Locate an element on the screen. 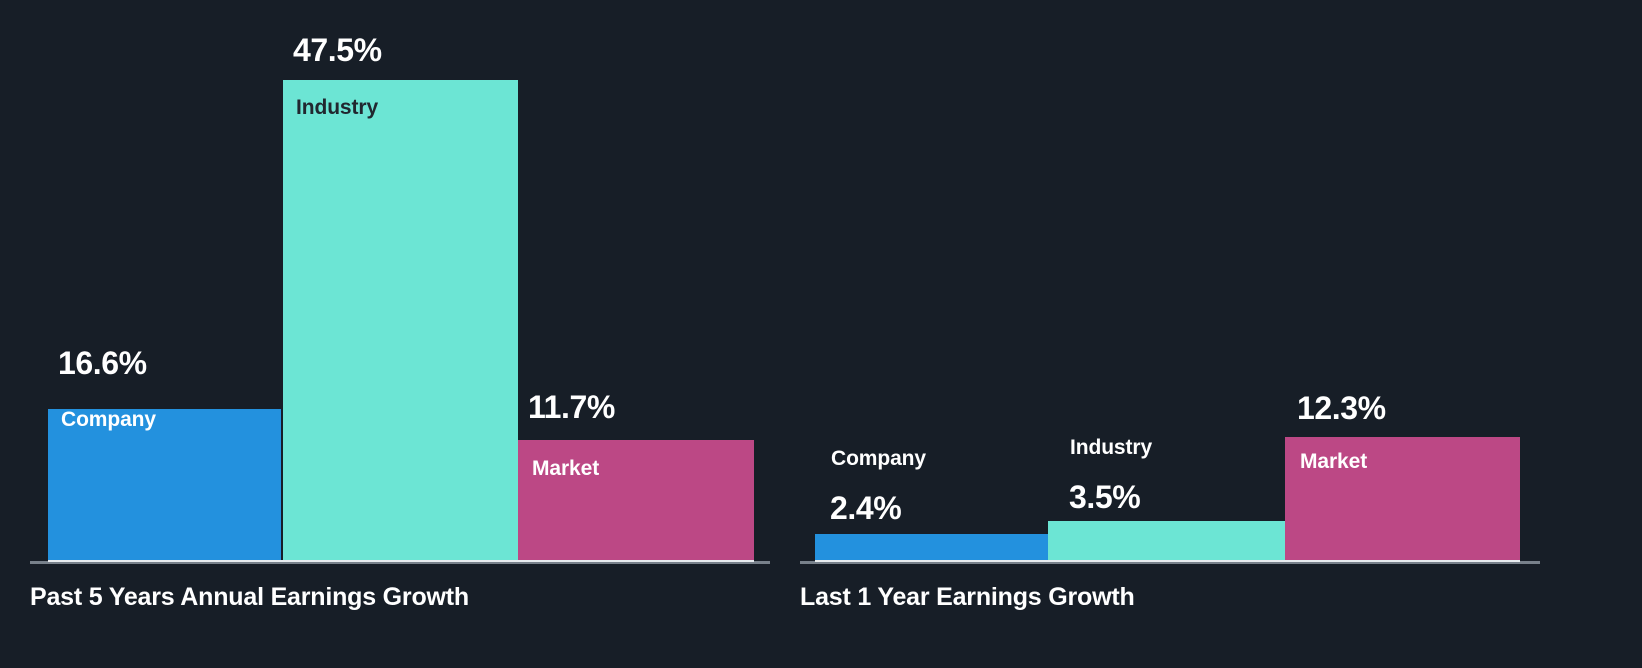  value-label-market: 12.3% is located at coordinates (1341, 408).